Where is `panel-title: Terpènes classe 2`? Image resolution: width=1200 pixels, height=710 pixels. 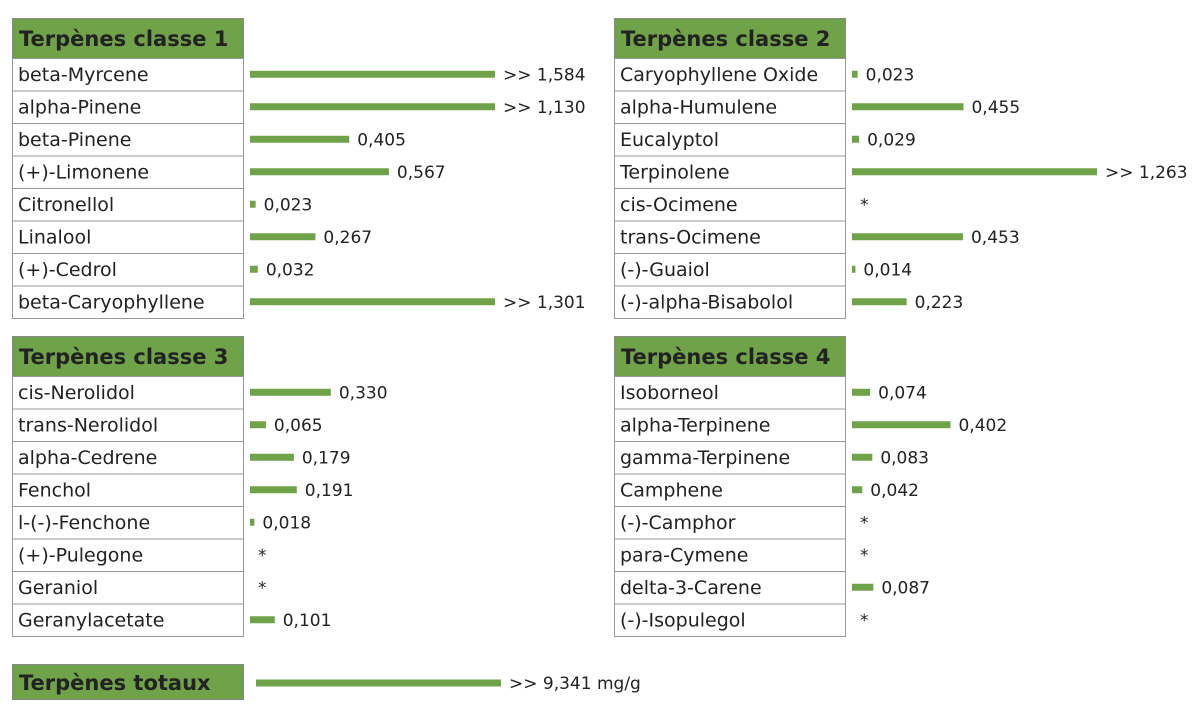
panel-title: Terpènes classe 2 is located at coordinates (725, 39).